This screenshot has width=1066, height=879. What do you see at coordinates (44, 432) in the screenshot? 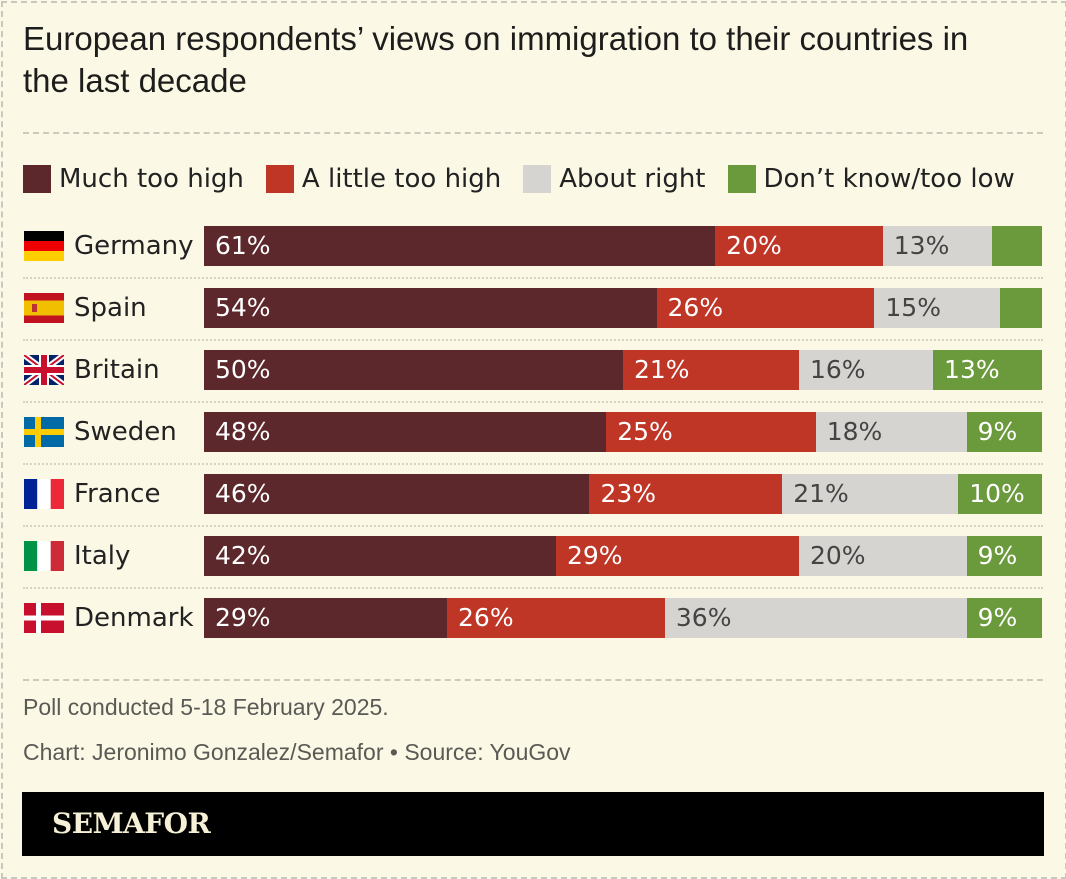
I see `sweden-flag-icon` at bounding box center [44, 432].